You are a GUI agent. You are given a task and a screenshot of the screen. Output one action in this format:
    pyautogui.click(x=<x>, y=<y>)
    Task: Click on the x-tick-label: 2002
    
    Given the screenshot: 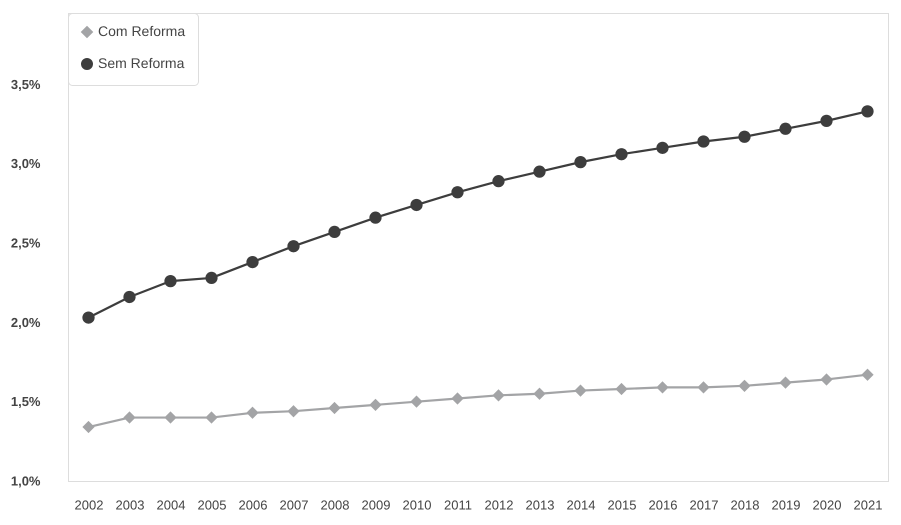 What is the action you would take?
    pyautogui.click(x=89, y=505)
    